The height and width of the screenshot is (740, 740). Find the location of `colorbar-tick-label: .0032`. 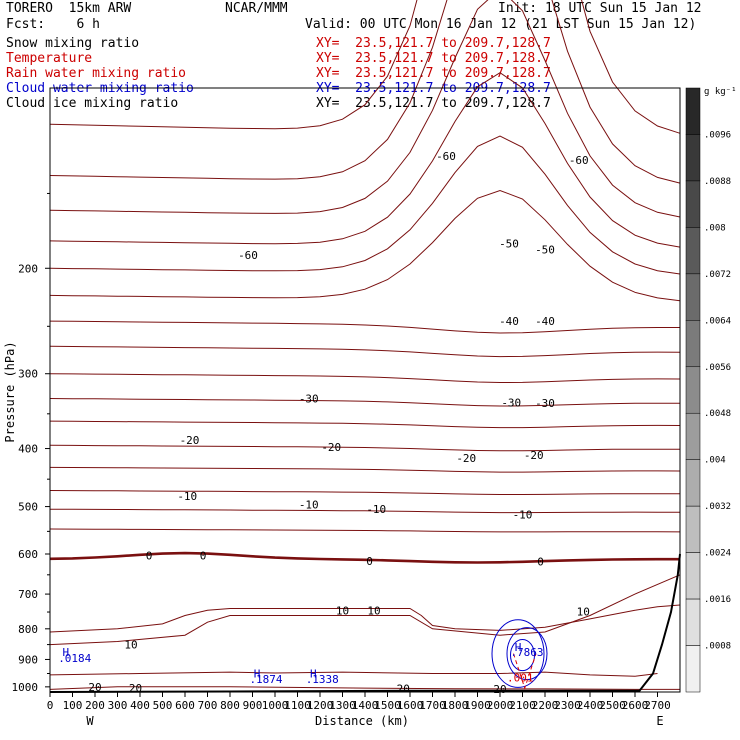

colorbar-tick-label: .0032 is located at coordinates (717, 507).